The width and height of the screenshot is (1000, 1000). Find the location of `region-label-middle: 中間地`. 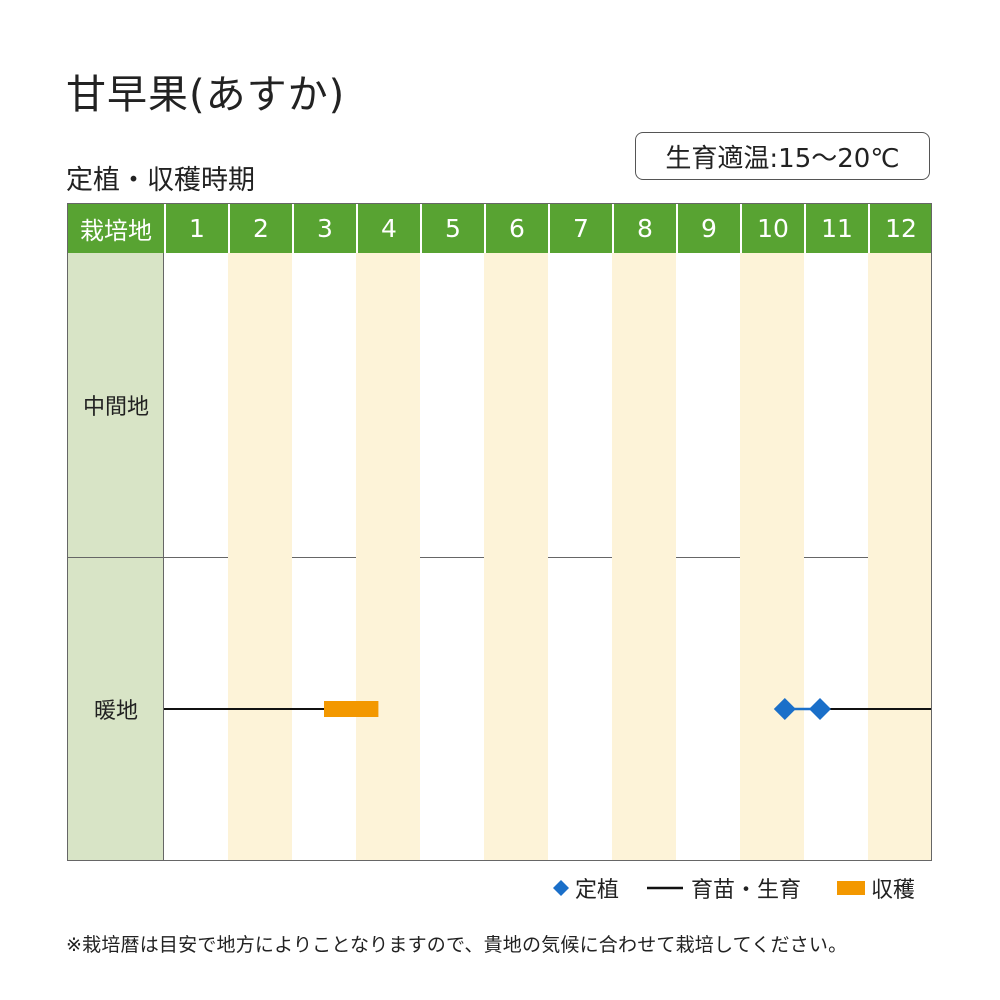

region-label-middle: 中間地 is located at coordinates (115, 407).